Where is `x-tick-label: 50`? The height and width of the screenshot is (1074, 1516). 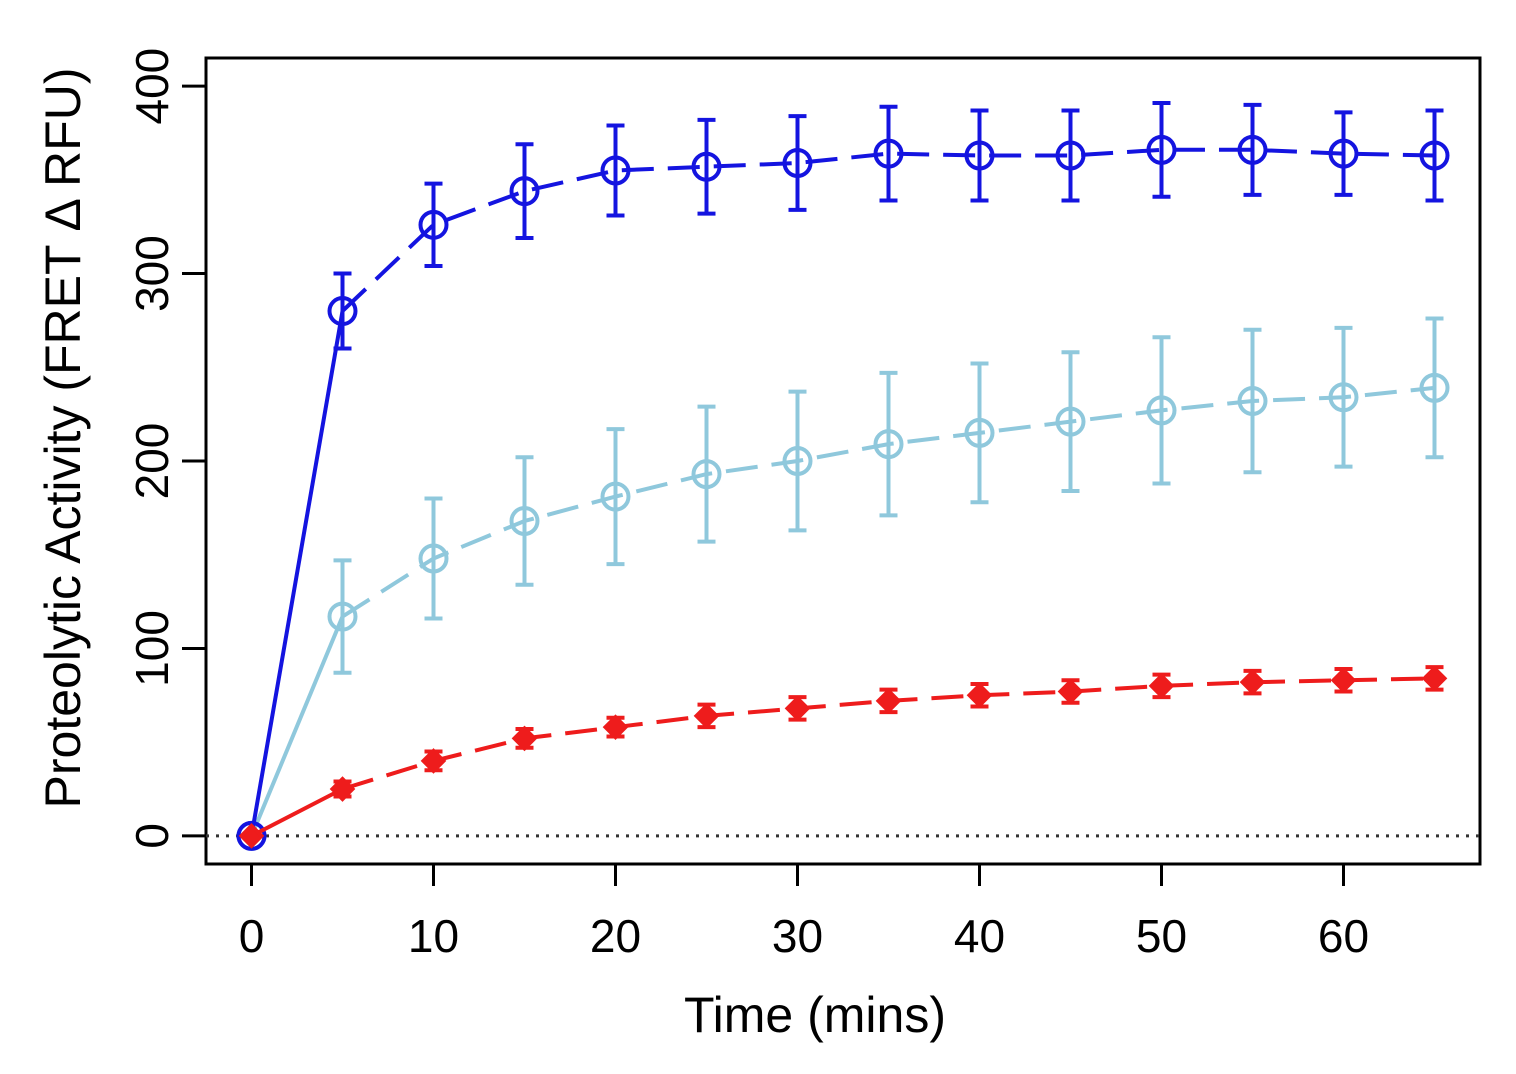
x-tick-label: 50 is located at coordinates (1161, 936).